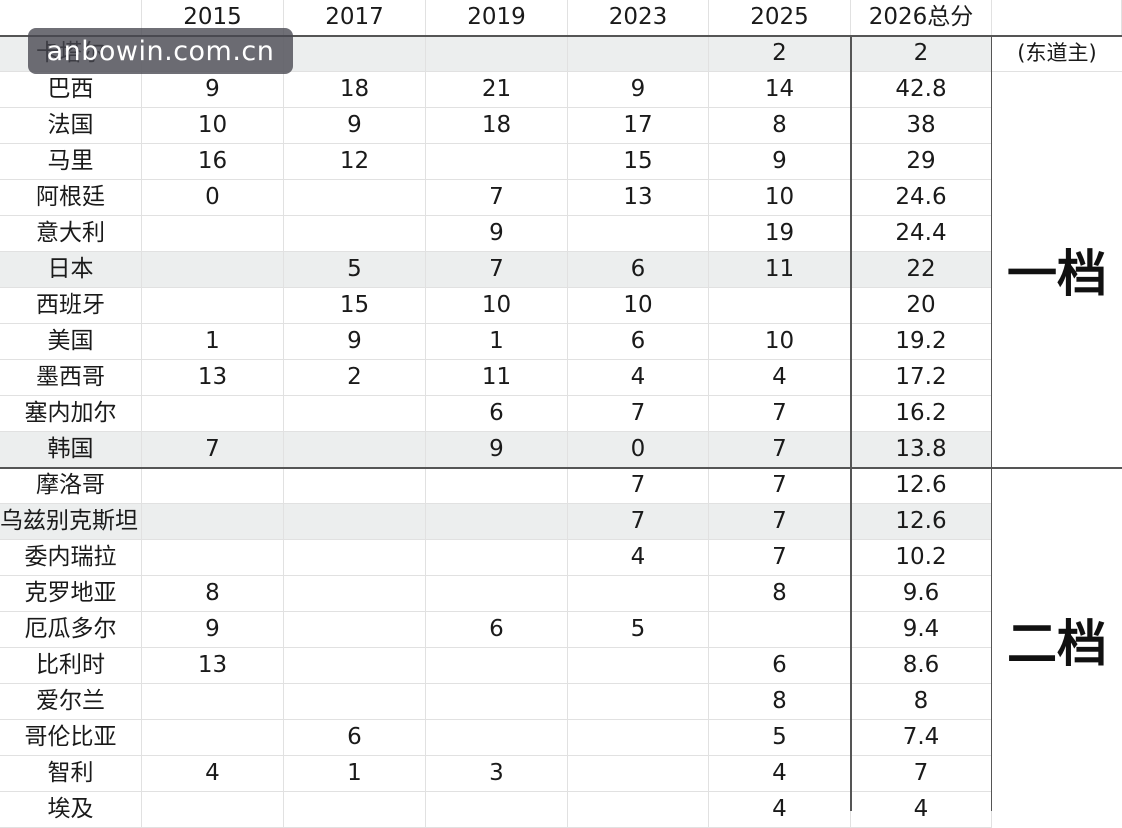  I want to click on team-name-cell: 墨西哥, so click(71, 378).